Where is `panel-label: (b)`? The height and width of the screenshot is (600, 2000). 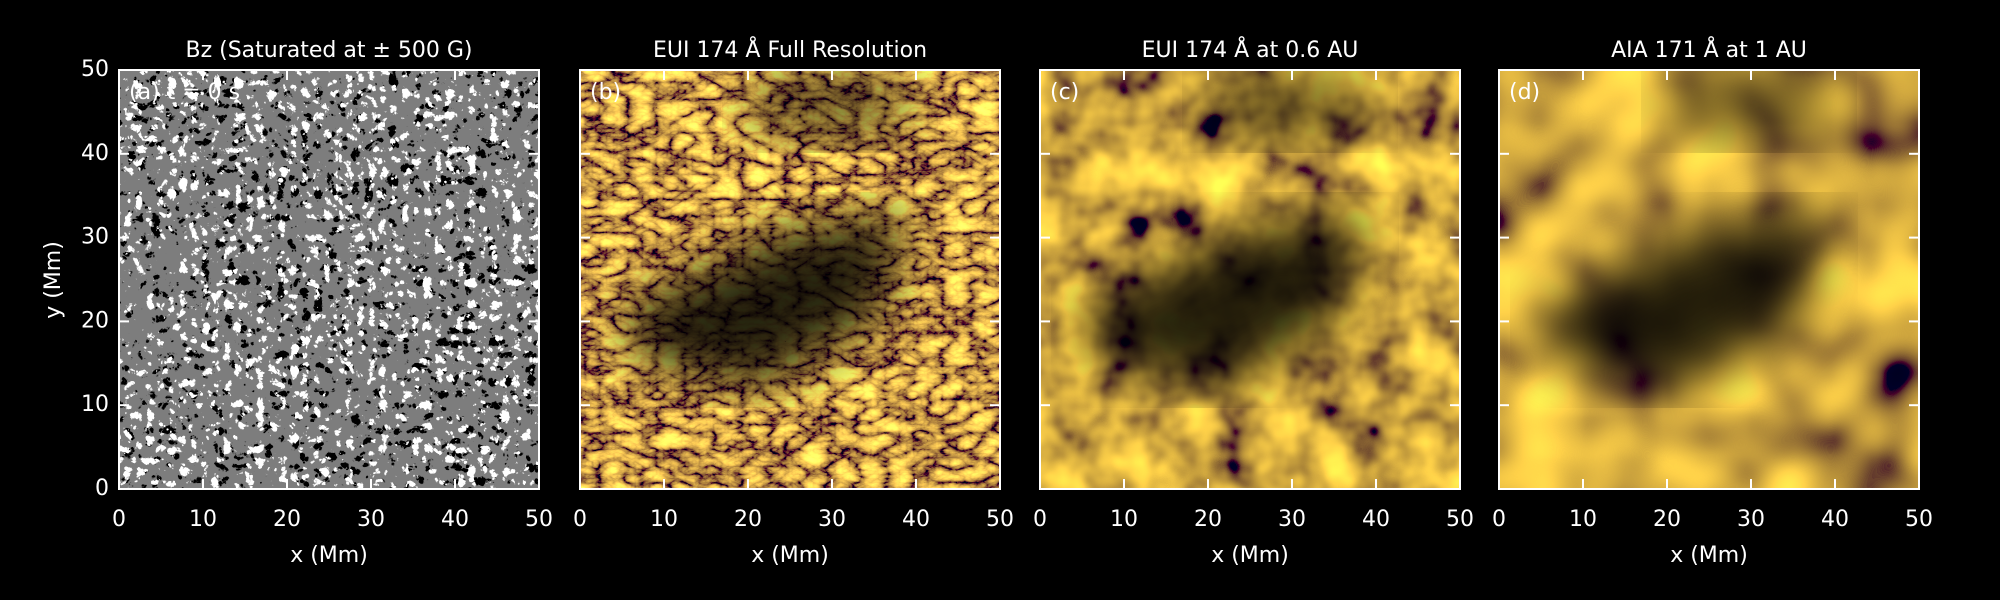
panel-label: (b) is located at coordinates (605, 92).